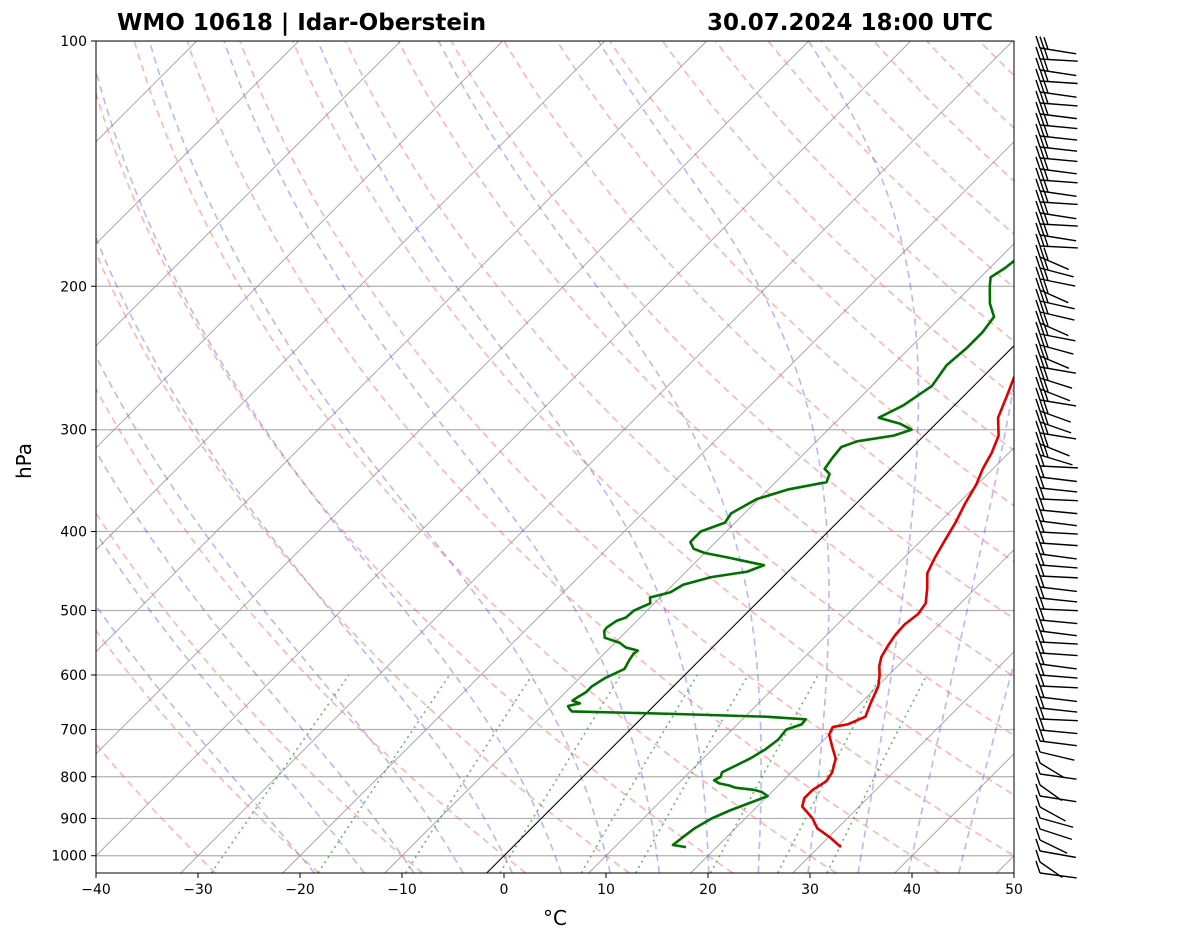  Describe the element at coordinates (73, 778) in the screenshot. I see `y-tick-label: 800` at that location.